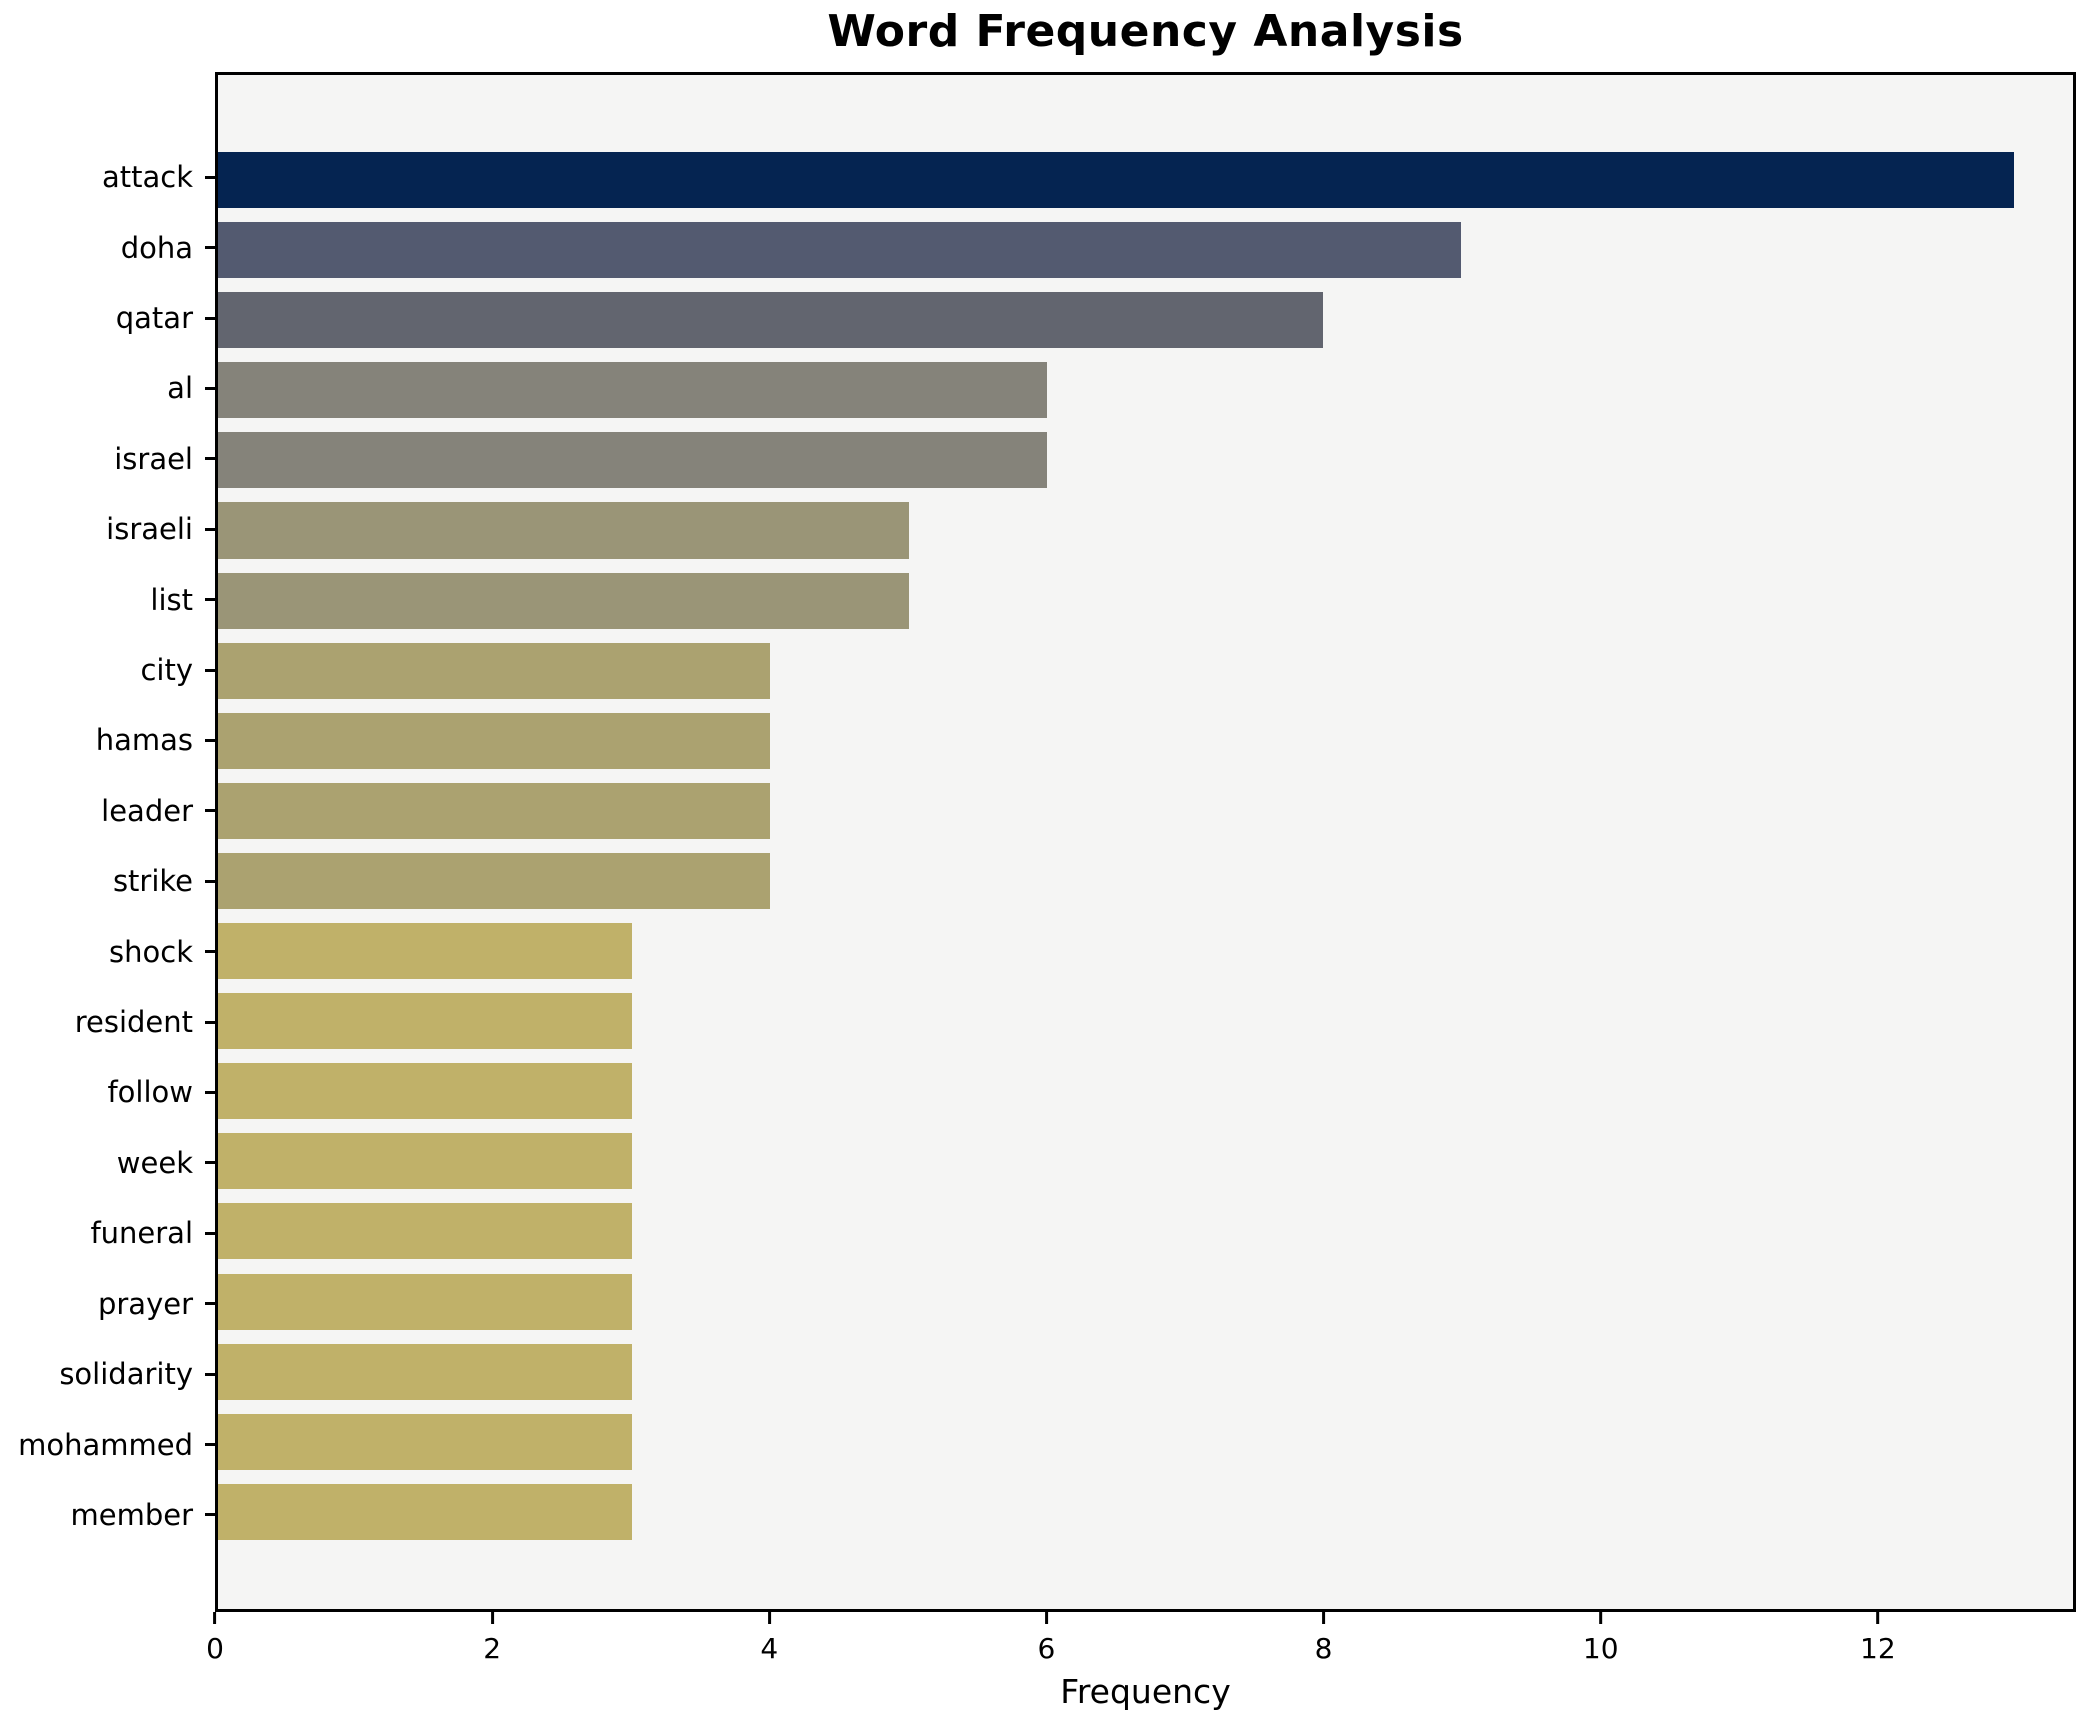  What do you see at coordinates (141, 1233) in the screenshot?
I see `y-tick-label: funeral` at bounding box center [141, 1233].